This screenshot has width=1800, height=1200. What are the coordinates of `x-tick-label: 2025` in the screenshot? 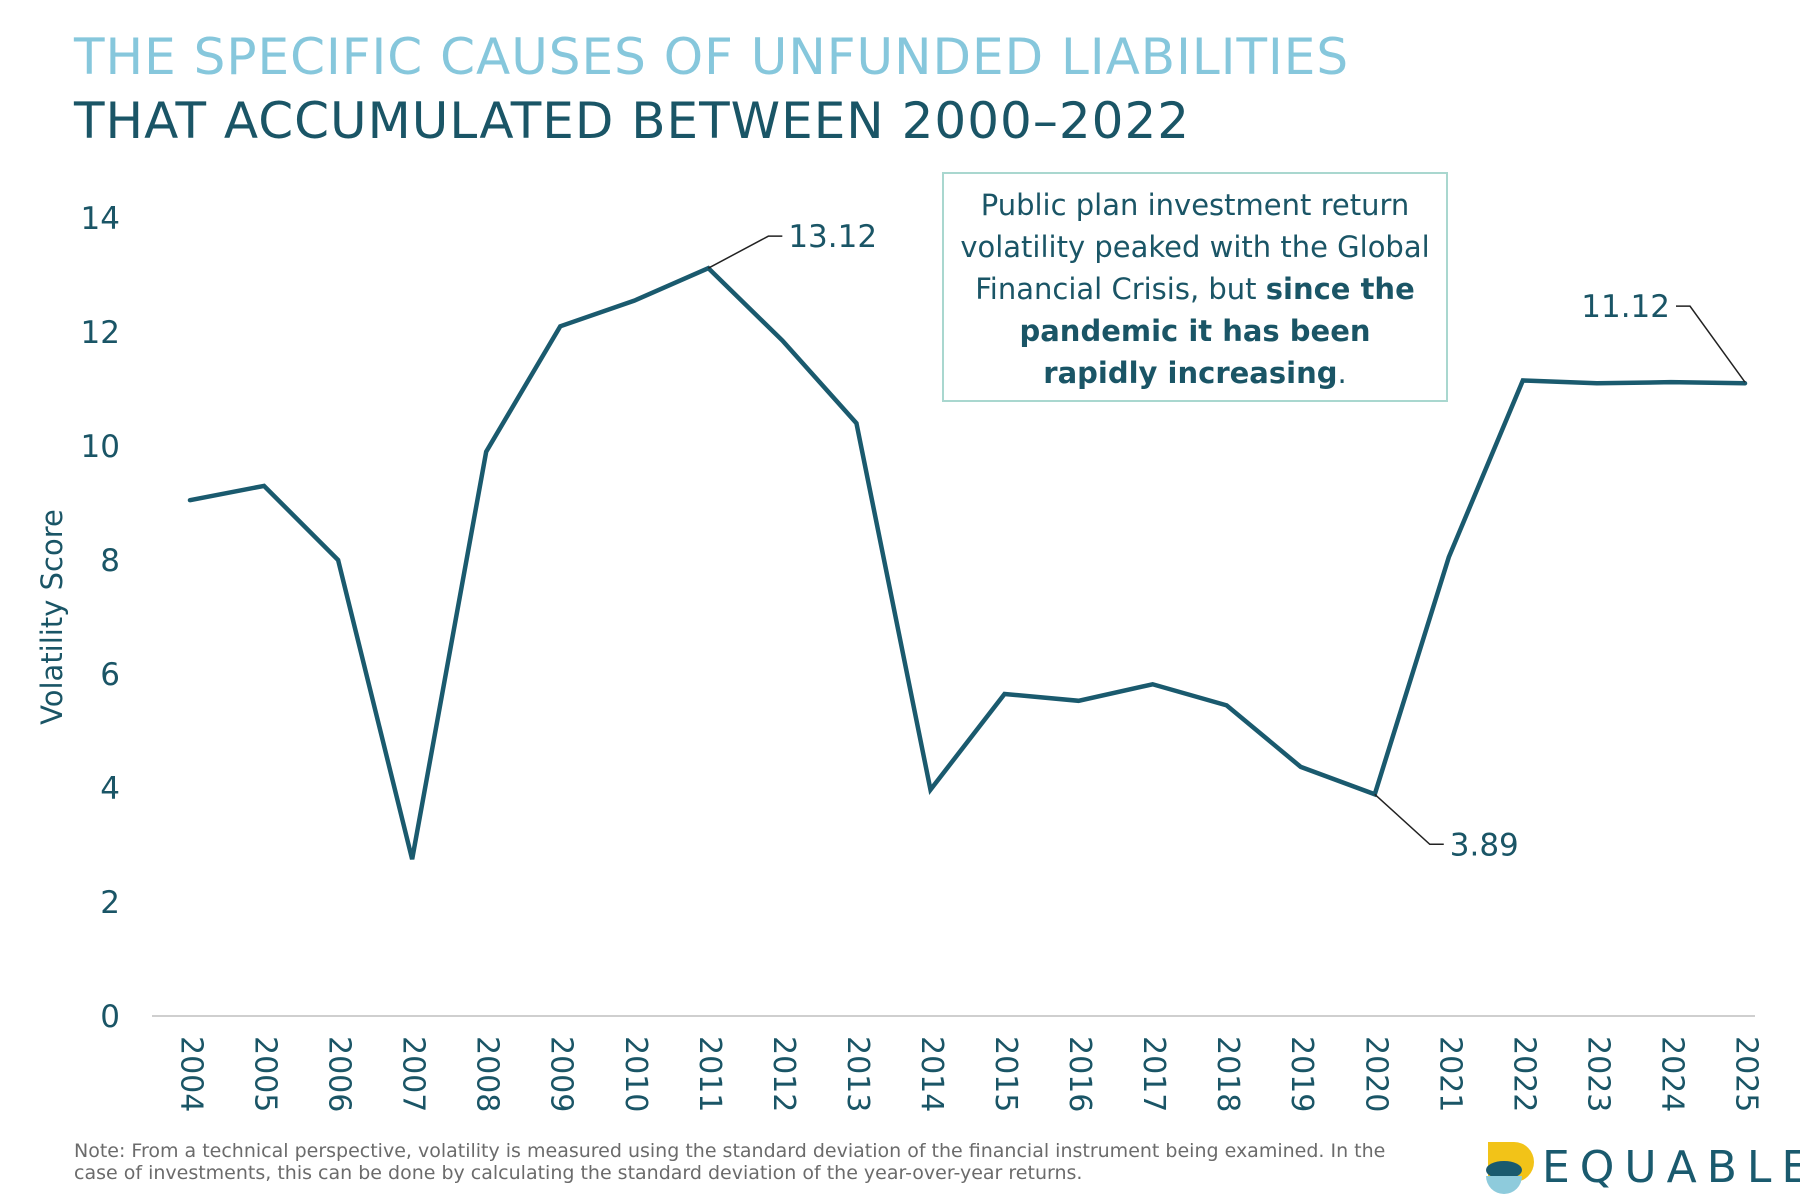 It's located at (1746, 1074).